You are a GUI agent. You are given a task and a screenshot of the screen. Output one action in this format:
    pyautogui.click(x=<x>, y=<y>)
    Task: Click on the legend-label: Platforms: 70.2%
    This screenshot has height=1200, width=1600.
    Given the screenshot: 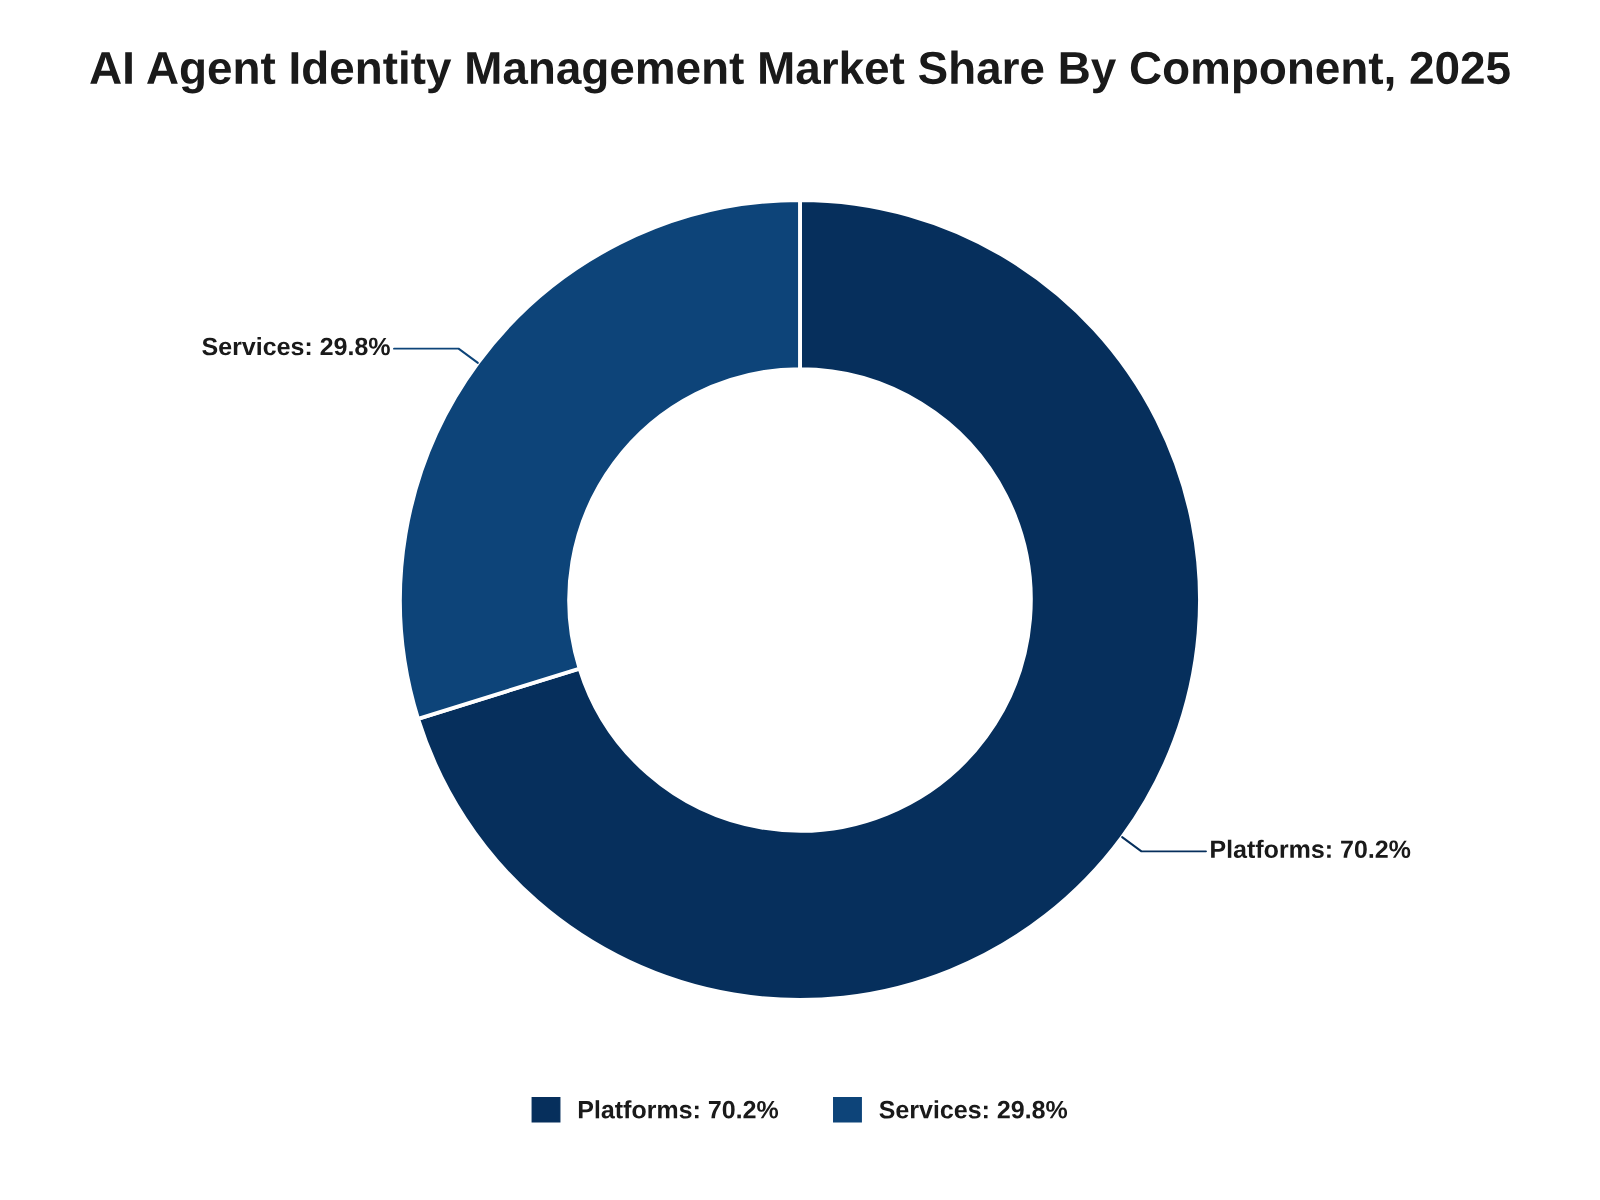 What is the action you would take?
    pyautogui.click(x=678, y=1109)
    